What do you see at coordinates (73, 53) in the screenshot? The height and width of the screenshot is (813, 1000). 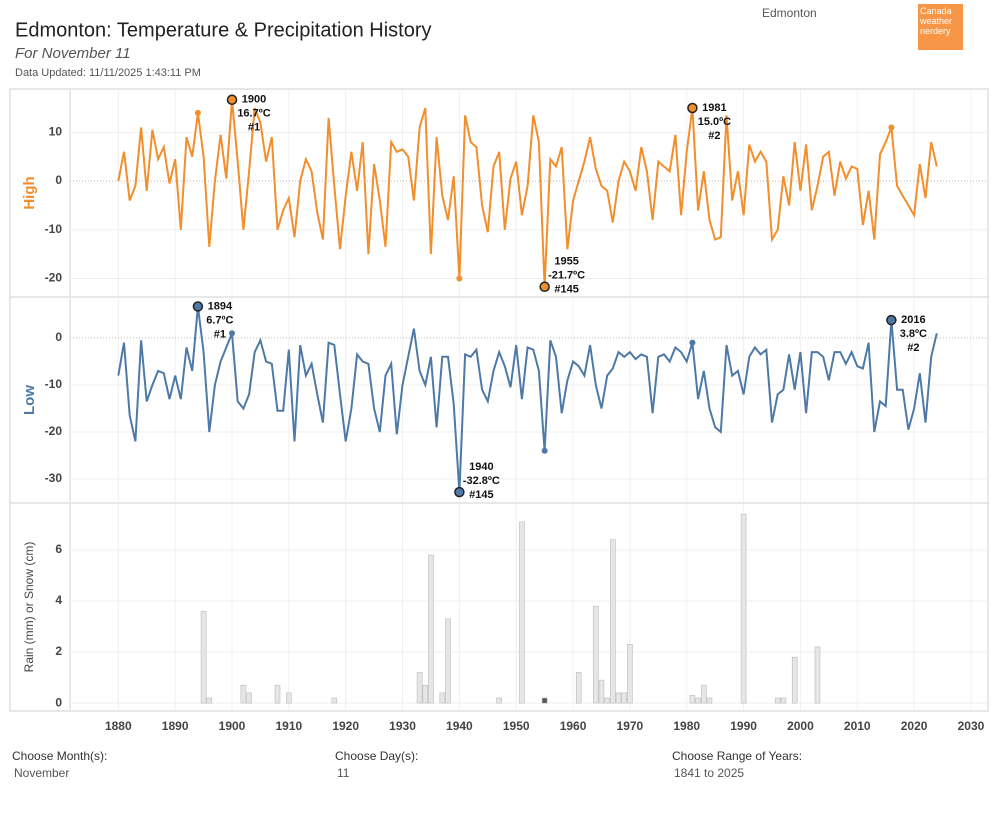 I see `subtitle: For November 11` at bounding box center [73, 53].